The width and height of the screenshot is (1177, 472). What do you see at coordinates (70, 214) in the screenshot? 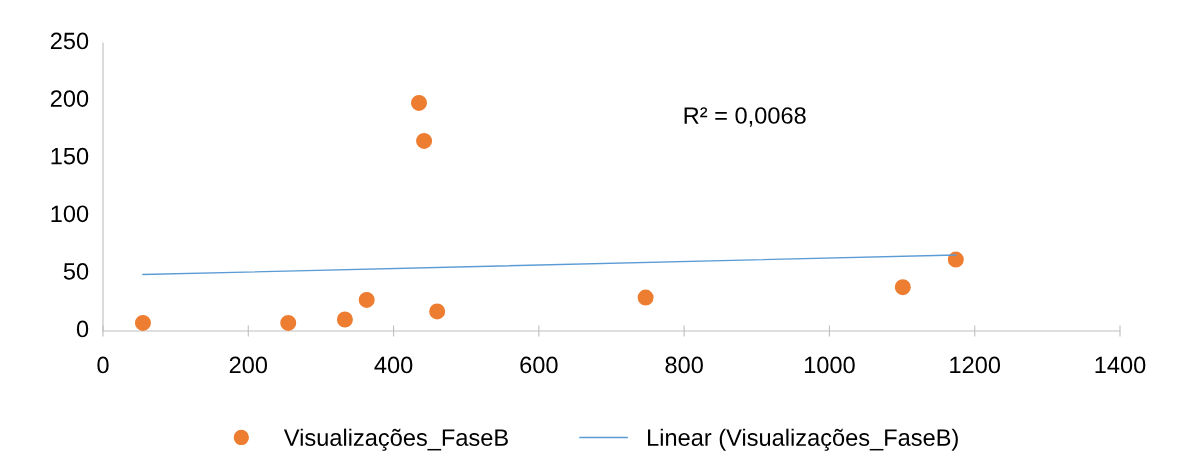
I see `y-tick-label: 100` at bounding box center [70, 214].